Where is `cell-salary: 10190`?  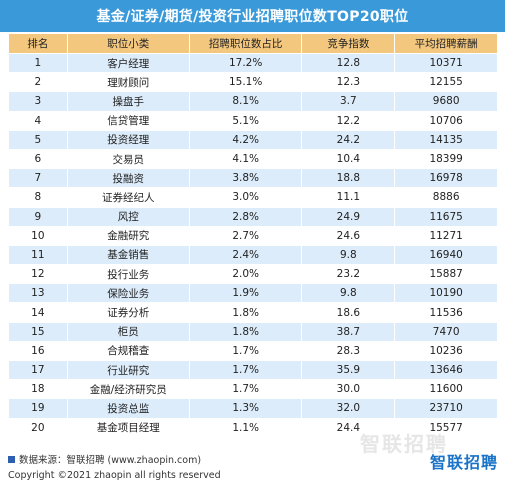
cell-salary: 10190 is located at coordinates (446, 293).